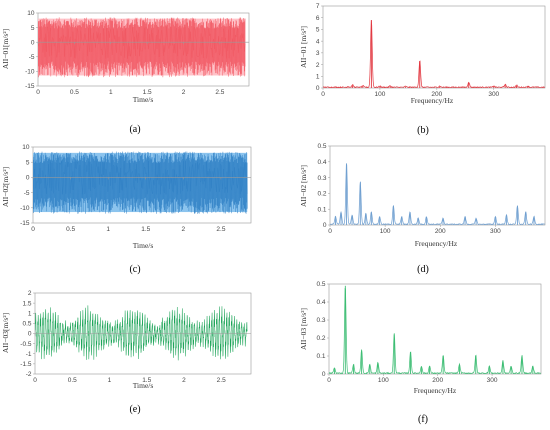 The image size is (550, 430). I want to click on y-tick-label: -0.5, so click(26, 344).